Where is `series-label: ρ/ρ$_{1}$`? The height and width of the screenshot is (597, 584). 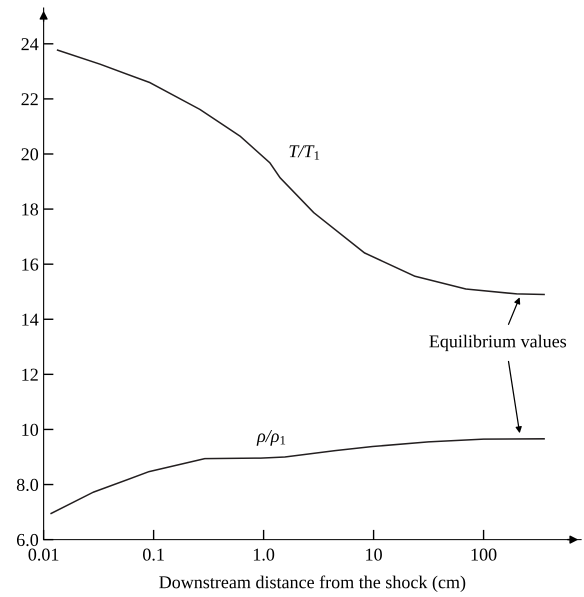
series-label: ρ/ρ$_{1}$ is located at coordinates (271, 438).